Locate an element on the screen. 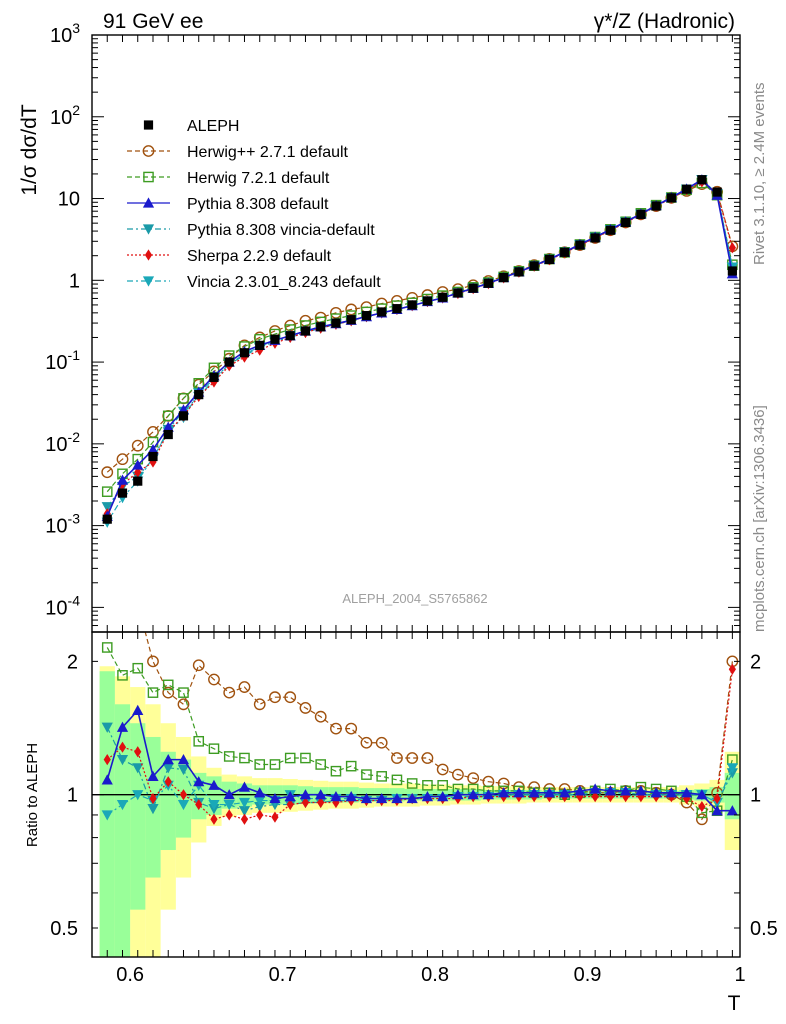  main-y-tick-label: 10² is located at coordinates (65, 115).